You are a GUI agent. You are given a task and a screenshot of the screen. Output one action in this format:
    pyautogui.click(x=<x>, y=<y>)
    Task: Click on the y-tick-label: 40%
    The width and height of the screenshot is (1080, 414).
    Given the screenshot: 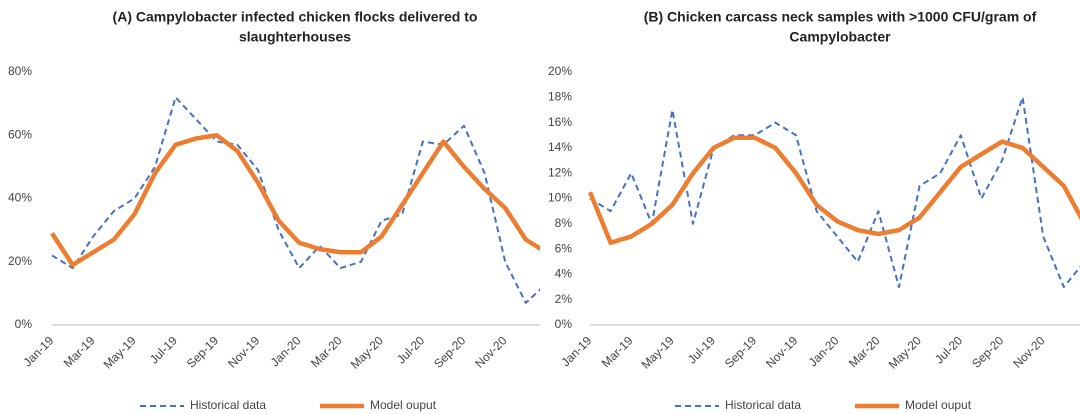 What is the action you would take?
    pyautogui.click(x=20, y=198)
    